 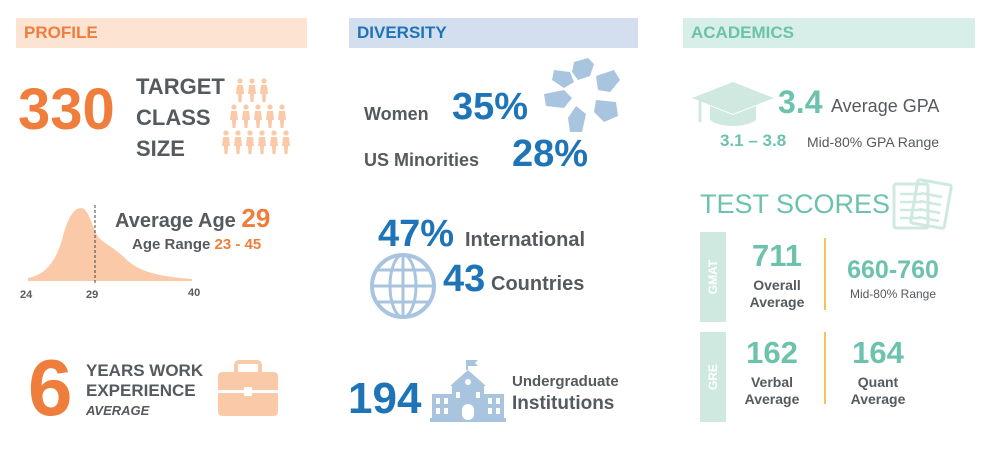 I want to click on gpa-value: 3.4, so click(x=800, y=102).